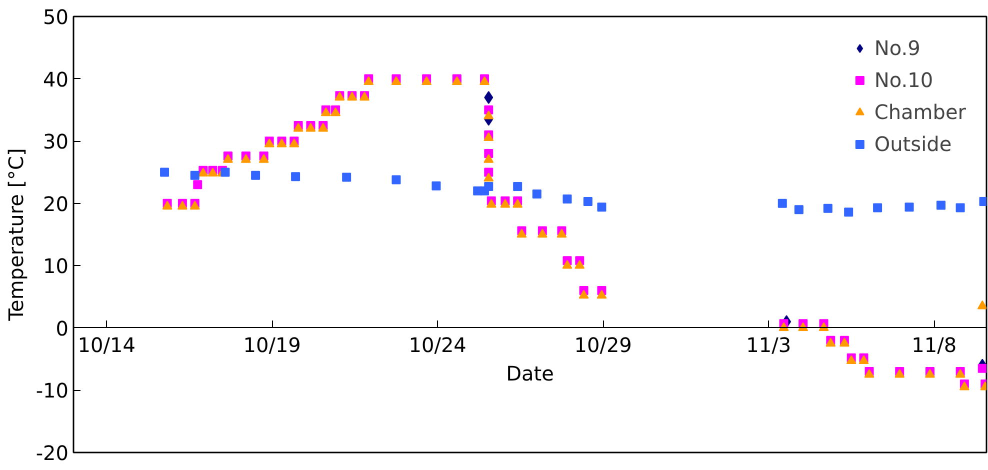  What do you see at coordinates (62, 328) in the screenshot?
I see `y-tick-label: 0` at bounding box center [62, 328].